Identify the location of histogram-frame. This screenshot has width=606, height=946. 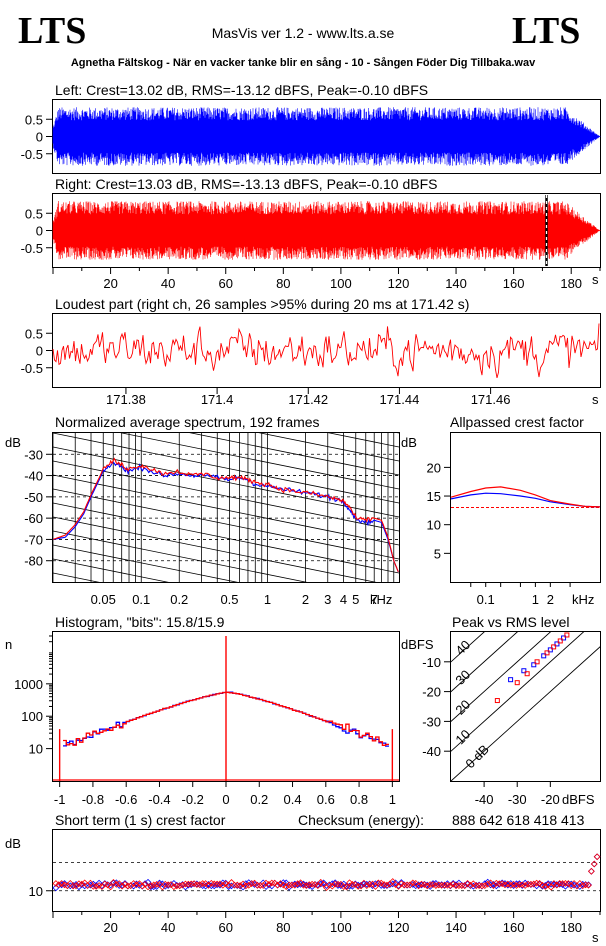
(226, 706).